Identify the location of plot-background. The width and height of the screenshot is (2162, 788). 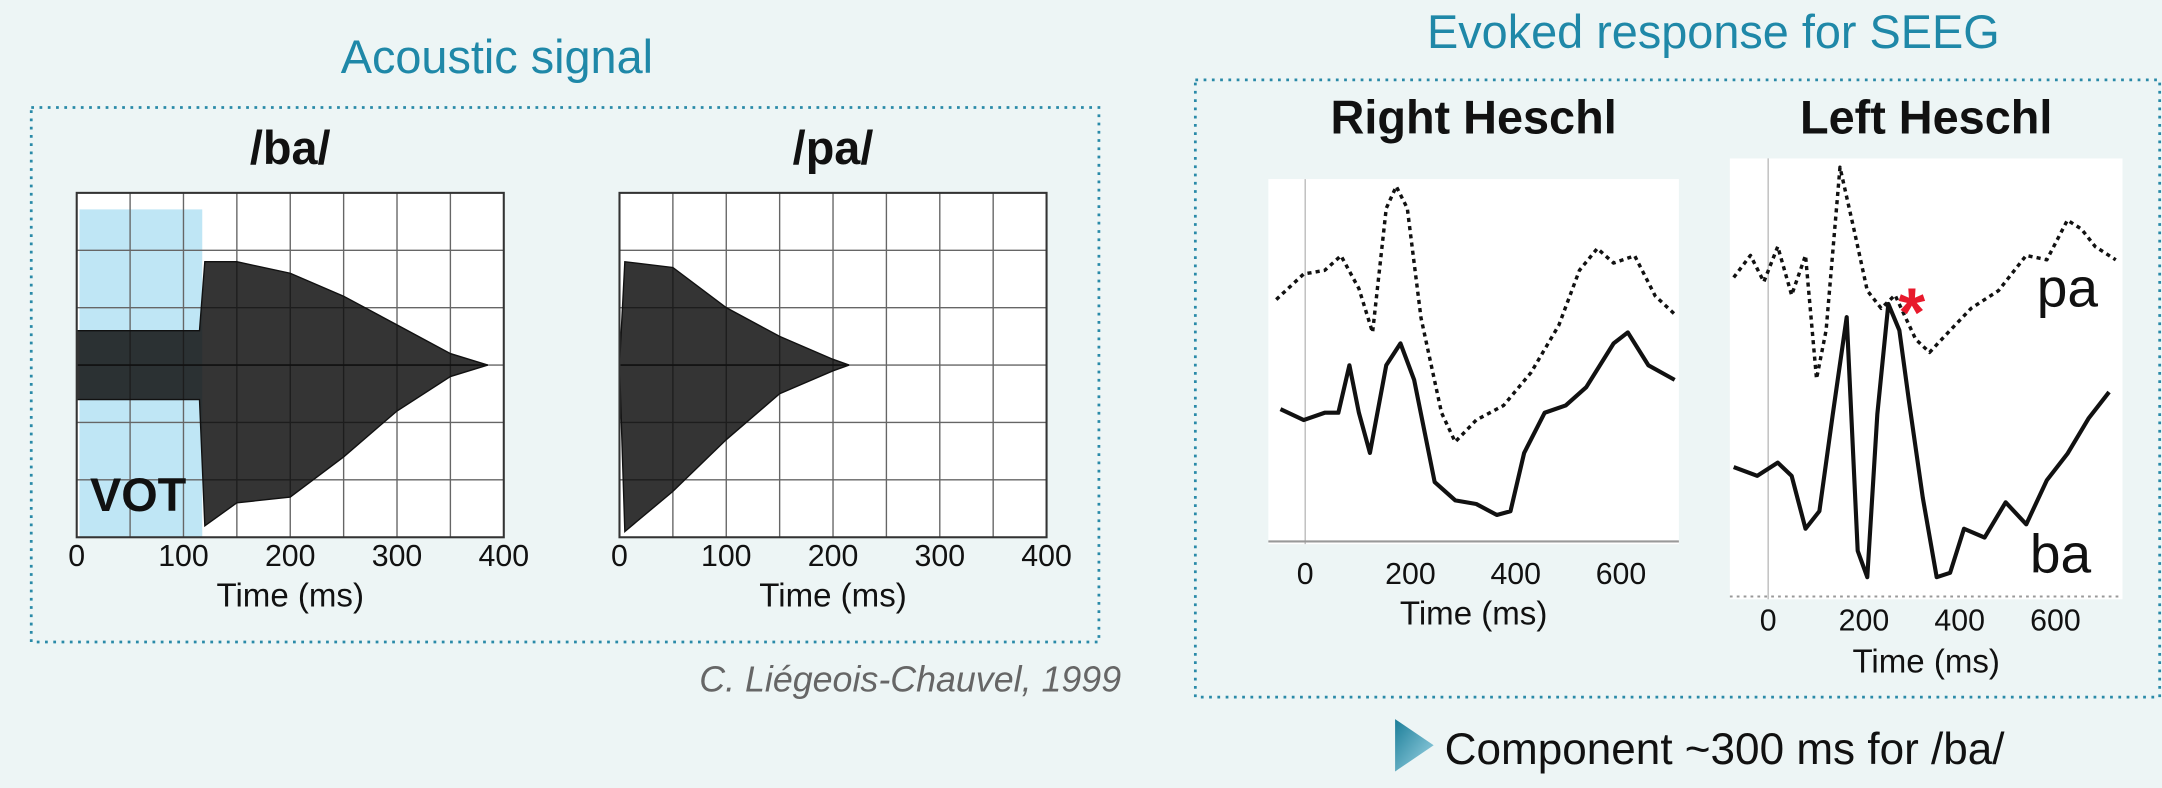
(1473, 362).